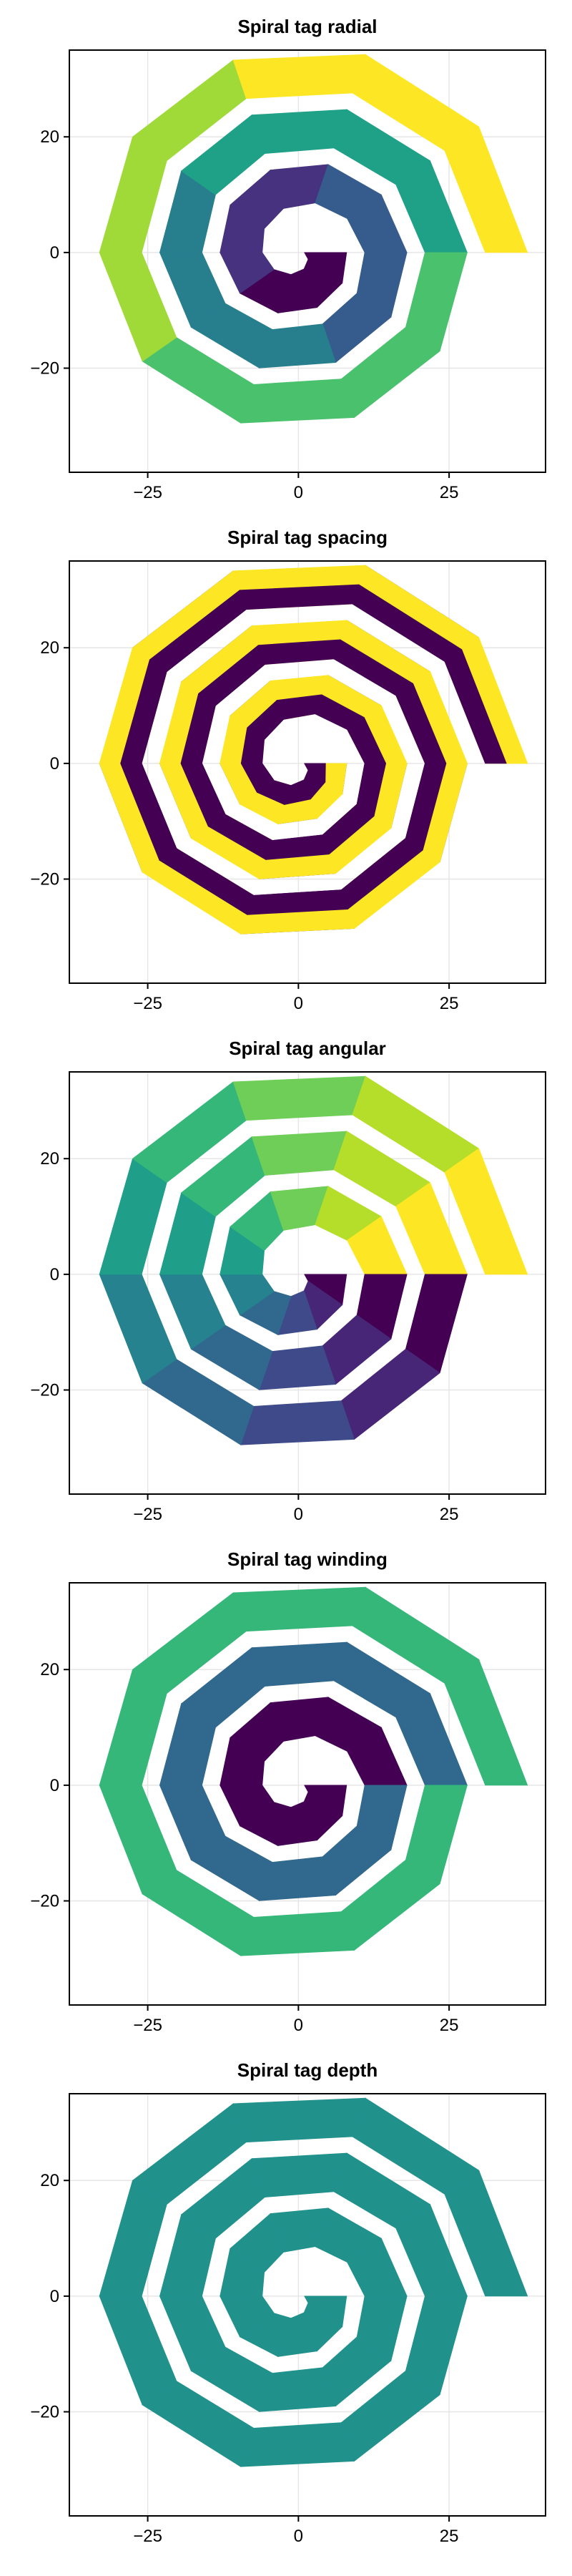 The image size is (572, 2576). Describe the element at coordinates (475, 706) in the screenshot. I see `spiral-stripe` at that location.